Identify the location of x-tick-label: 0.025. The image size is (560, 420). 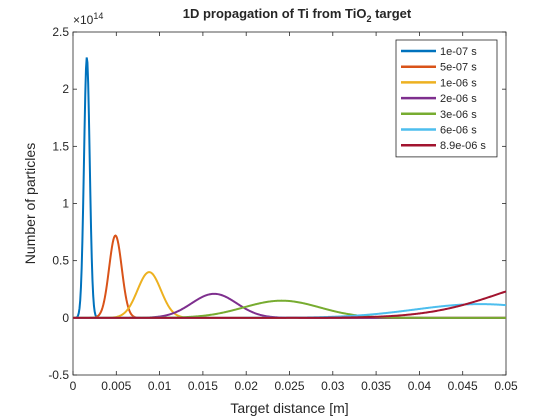
(289, 386).